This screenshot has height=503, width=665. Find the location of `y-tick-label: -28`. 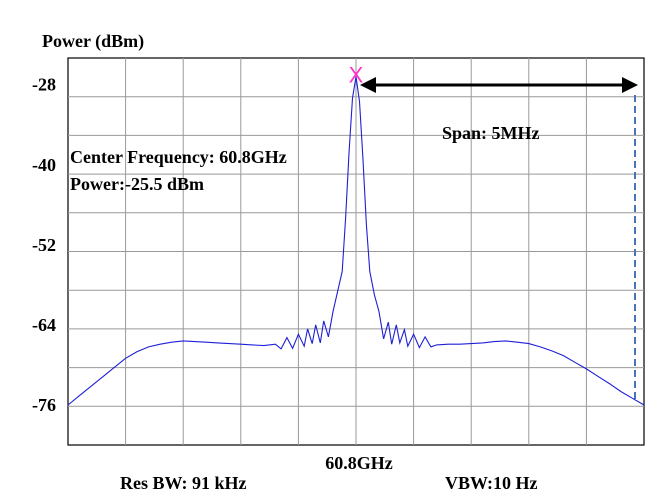

y-tick-label: -28 is located at coordinates (44, 85).